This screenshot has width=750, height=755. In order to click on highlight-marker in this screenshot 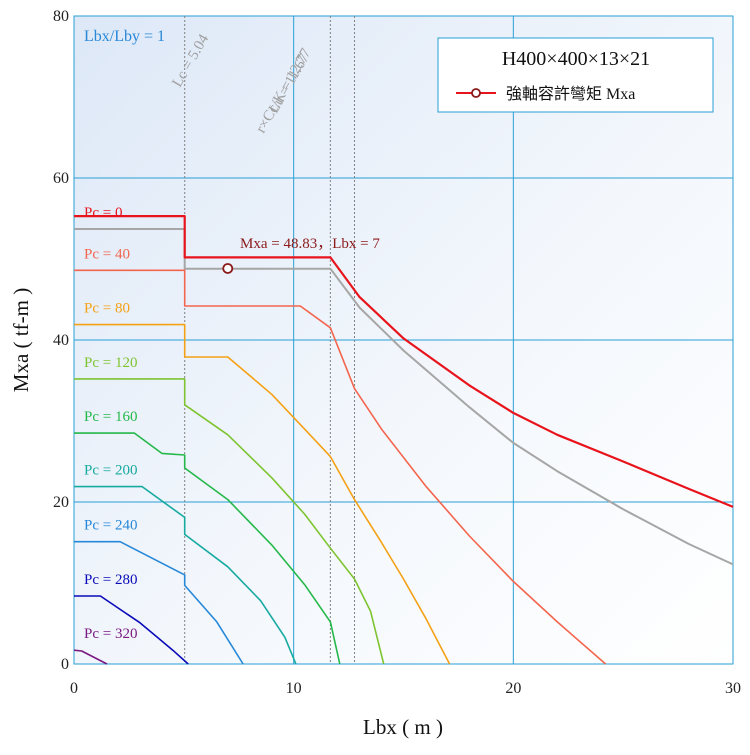, I will do `click(228, 268)`.